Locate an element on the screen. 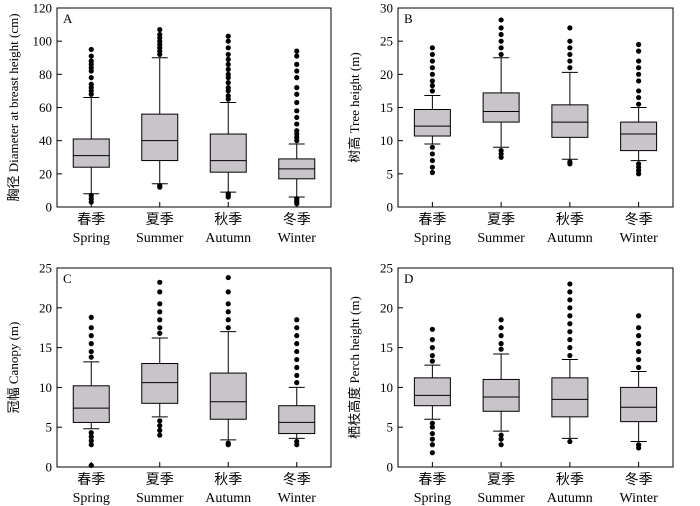  x-tick-label-cn: 秋季 is located at coordinates (570, 480).